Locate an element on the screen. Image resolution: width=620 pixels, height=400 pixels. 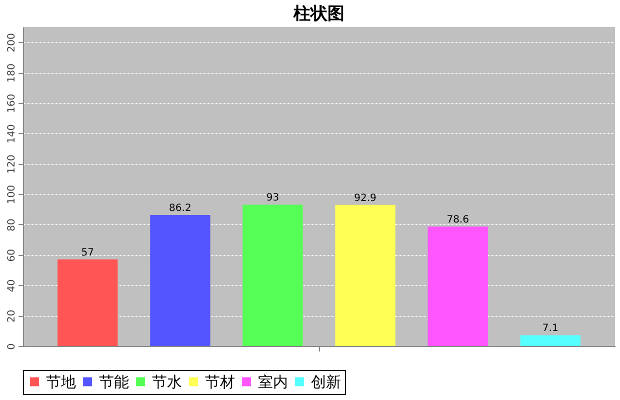
y-tick-label: 180 is located at coordinates (12, 73).